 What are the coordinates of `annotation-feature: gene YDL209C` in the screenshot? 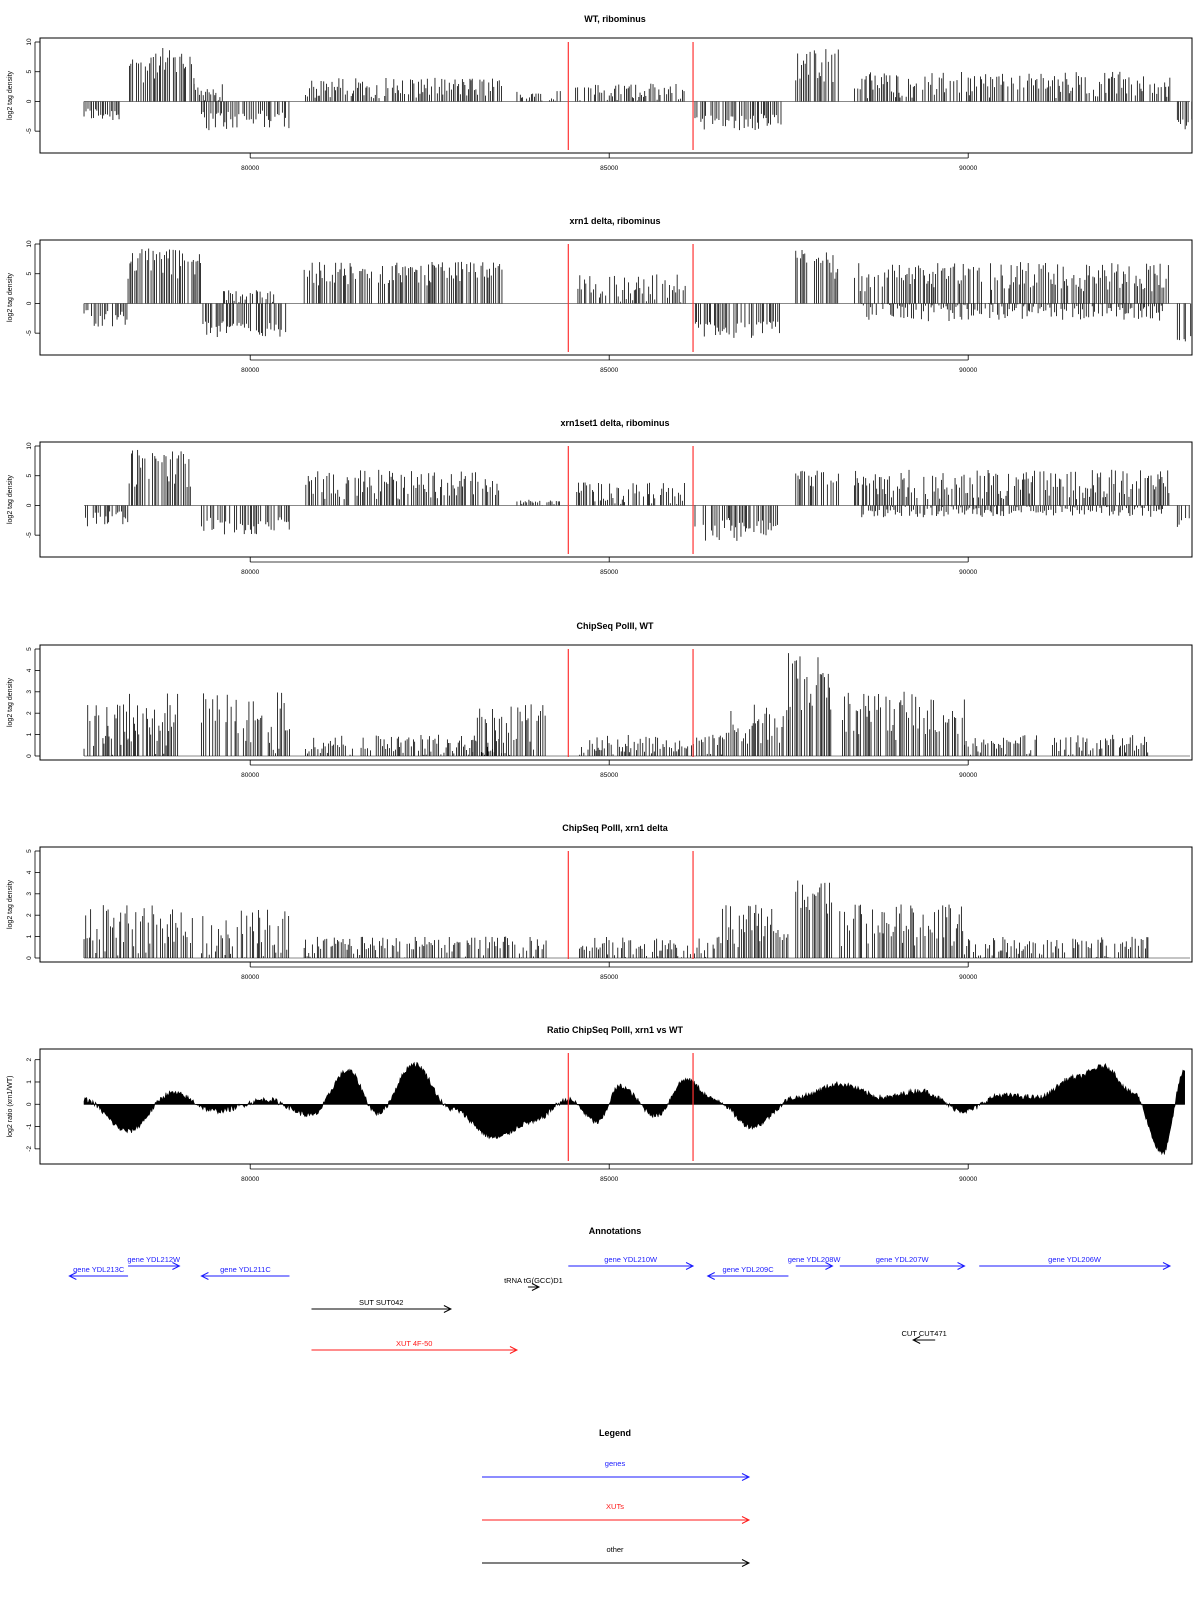 It's located at (747, 1272).